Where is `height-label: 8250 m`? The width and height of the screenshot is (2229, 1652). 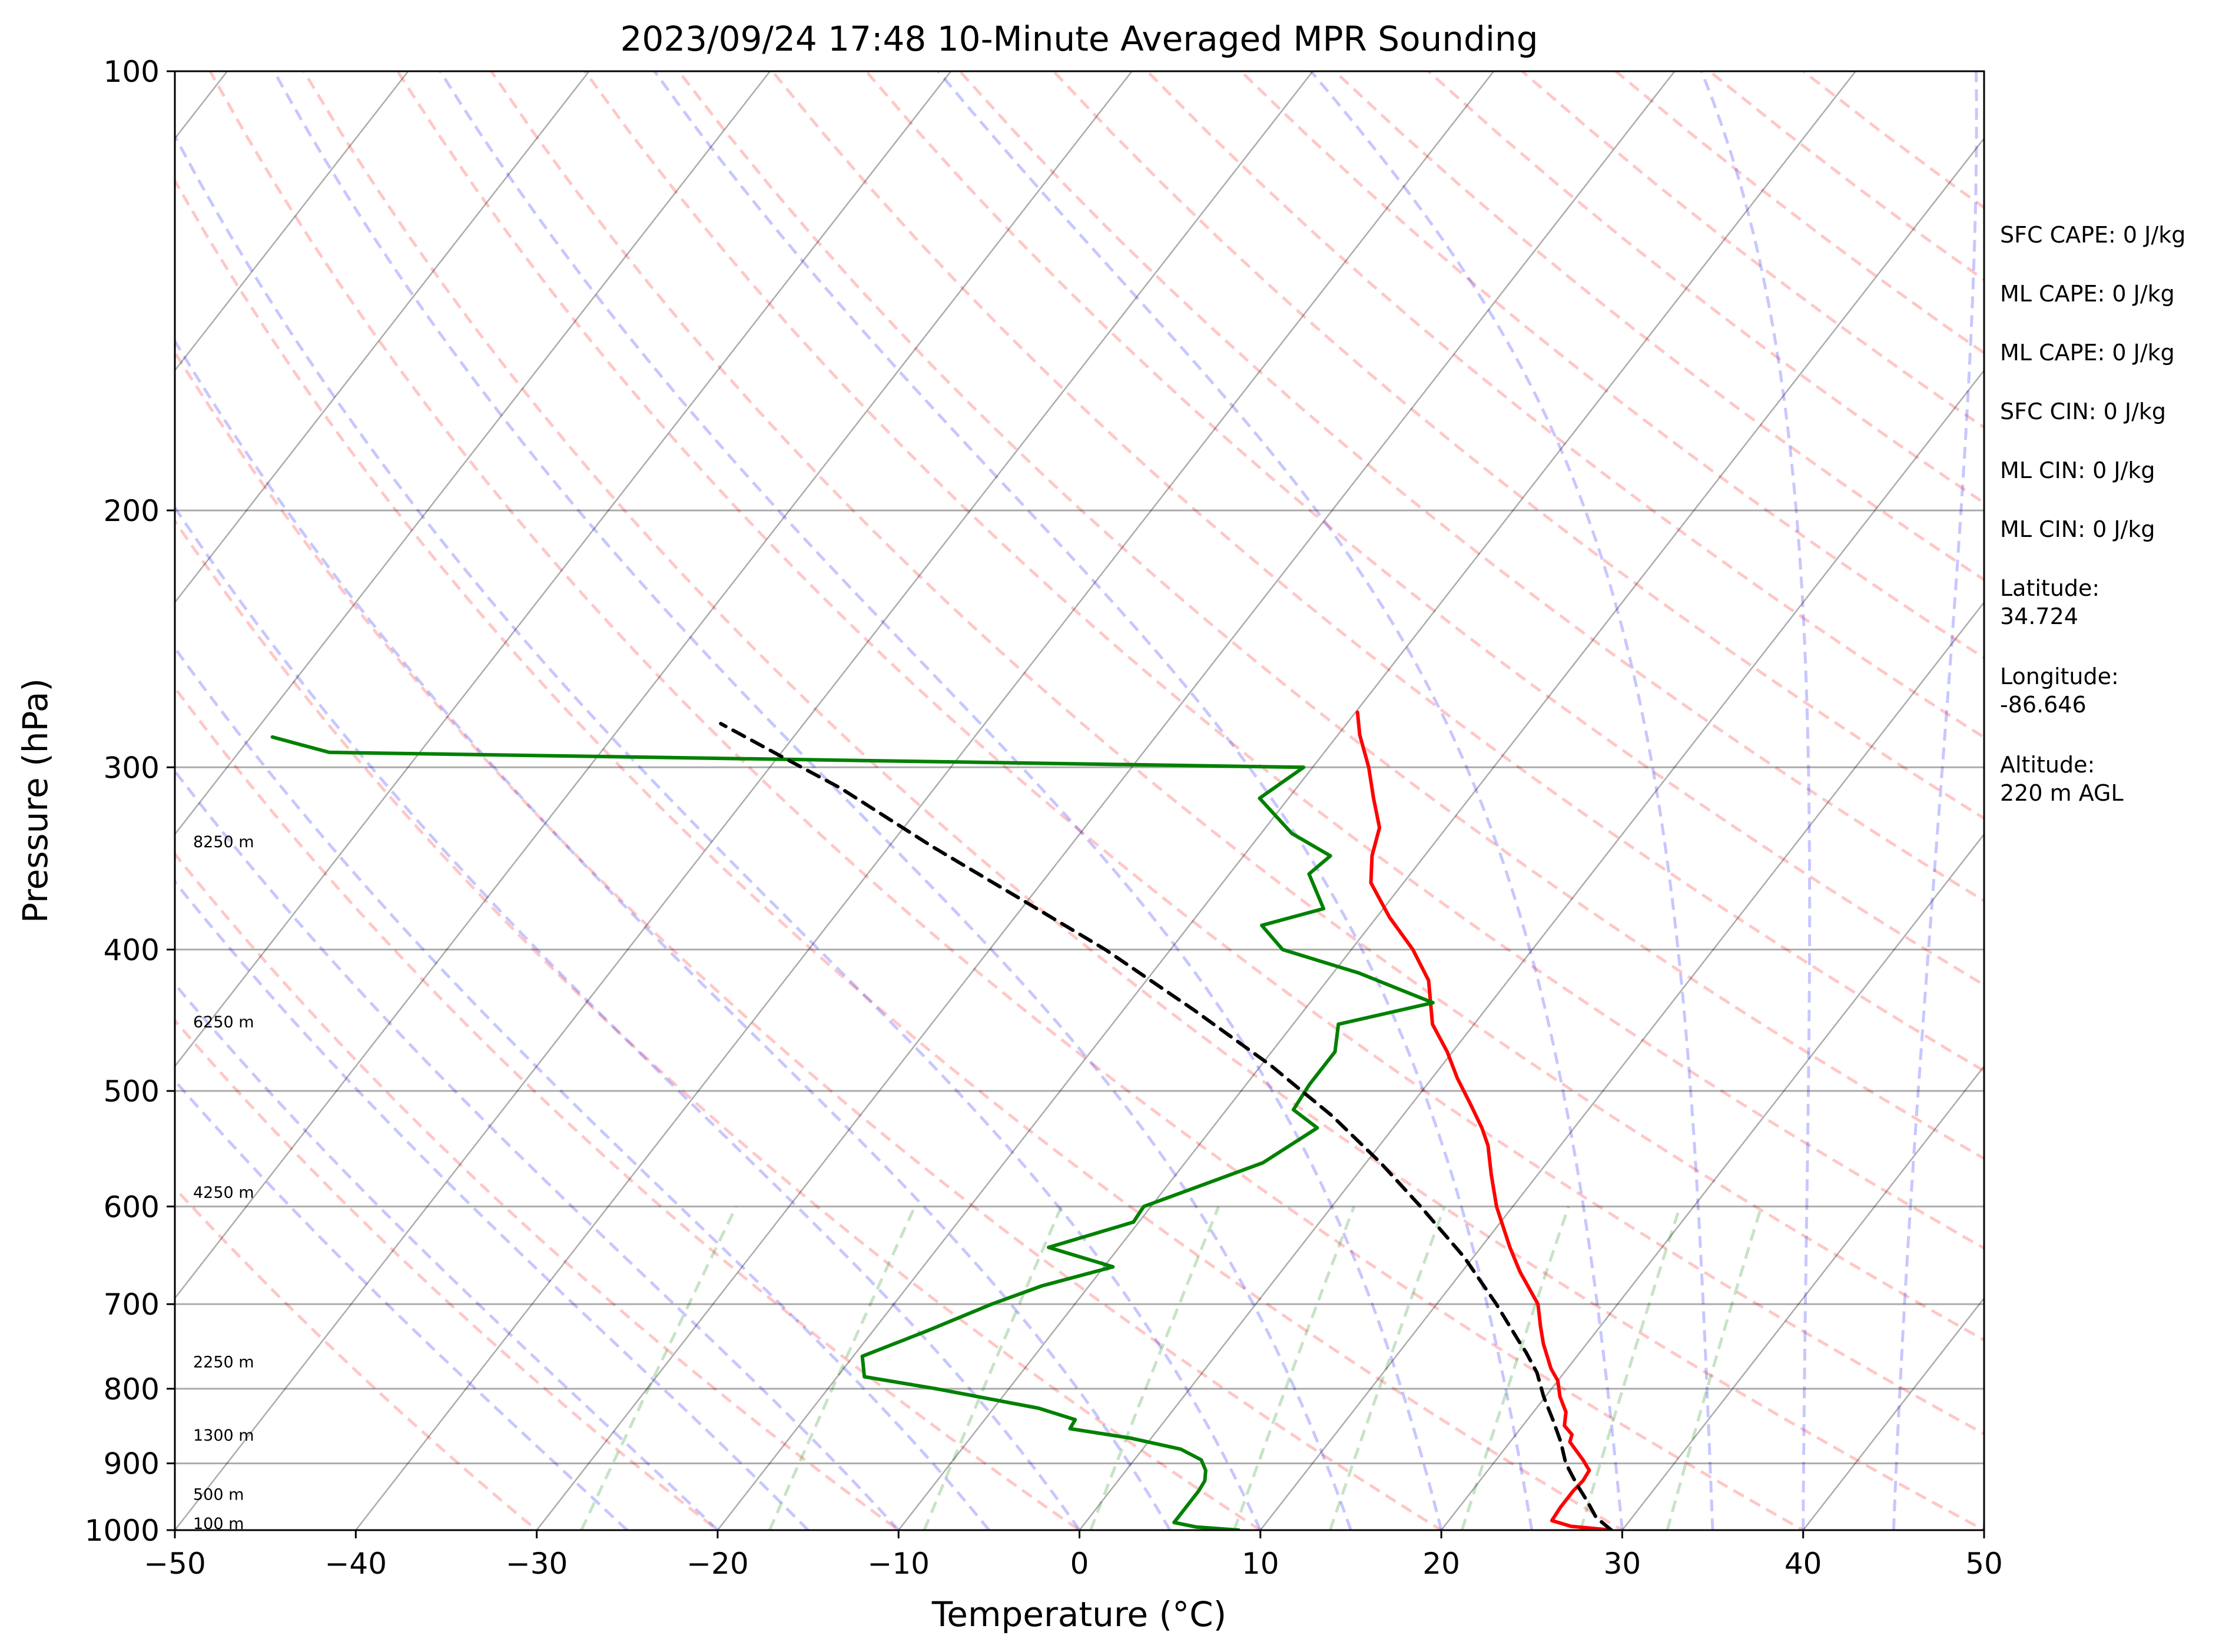
height-label: 8250 m is located at coordinates (224, 842).